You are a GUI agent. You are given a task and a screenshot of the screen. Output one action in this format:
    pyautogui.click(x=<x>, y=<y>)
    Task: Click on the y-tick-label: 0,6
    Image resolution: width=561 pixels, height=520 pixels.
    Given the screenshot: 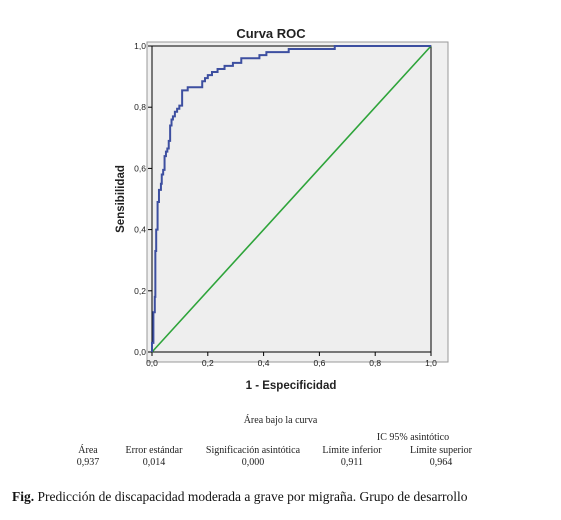 What is the action you would take?
    pyautogui.click(x=140, y=168)
    